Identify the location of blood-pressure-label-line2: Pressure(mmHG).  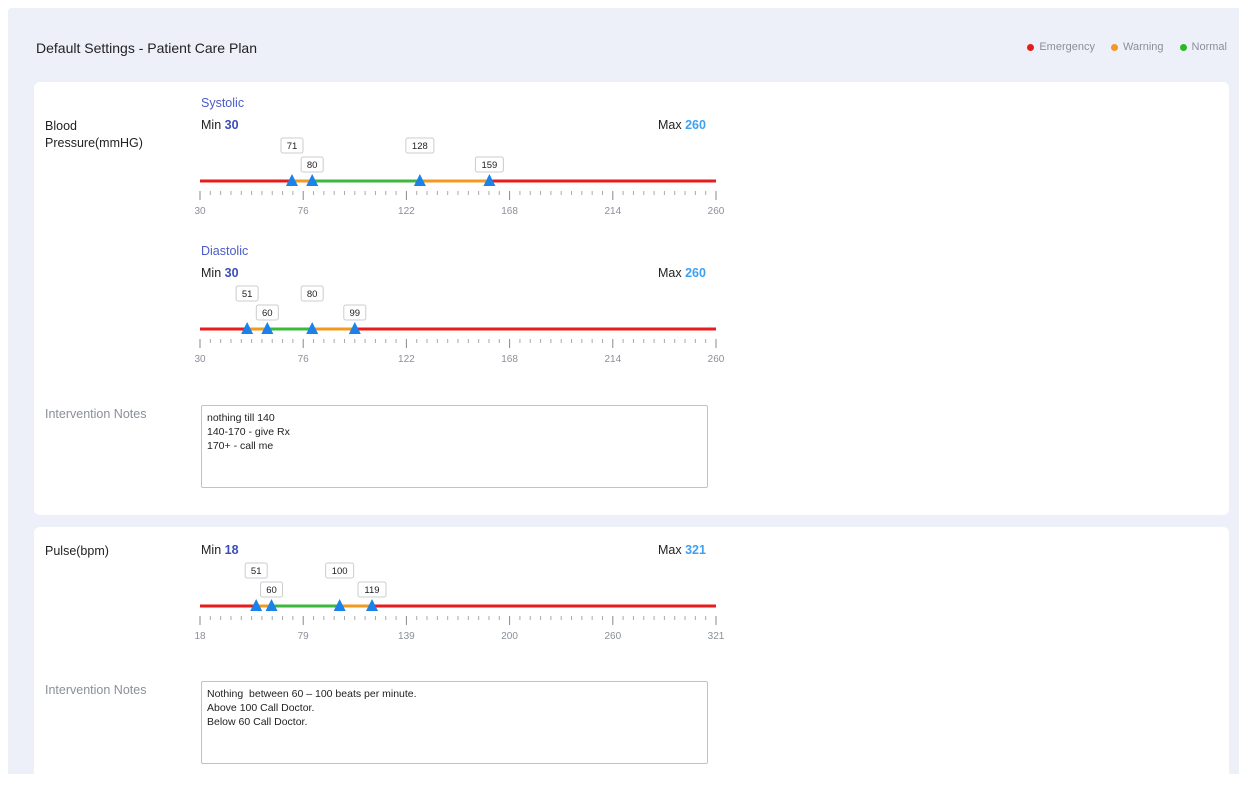
(94, 143).